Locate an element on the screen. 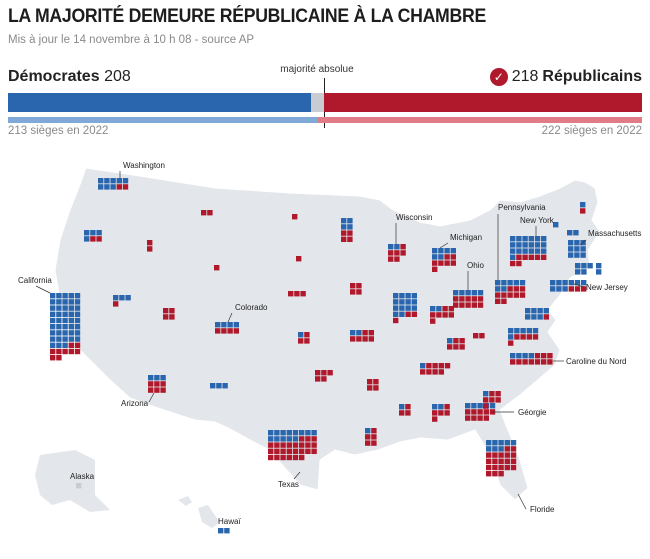 This screenshot has height=559, width=650. state-label-new-york: New York is located at coordinates (537, 220).